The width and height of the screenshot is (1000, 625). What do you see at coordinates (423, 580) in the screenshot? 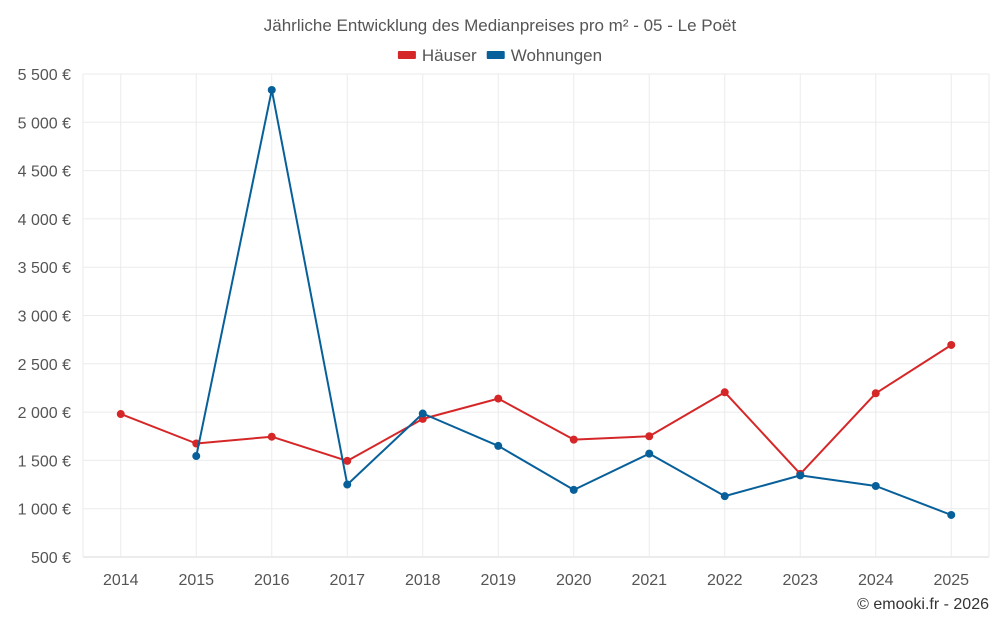
I see `x-tick-label: 2018` at bounding box center [423, 580].